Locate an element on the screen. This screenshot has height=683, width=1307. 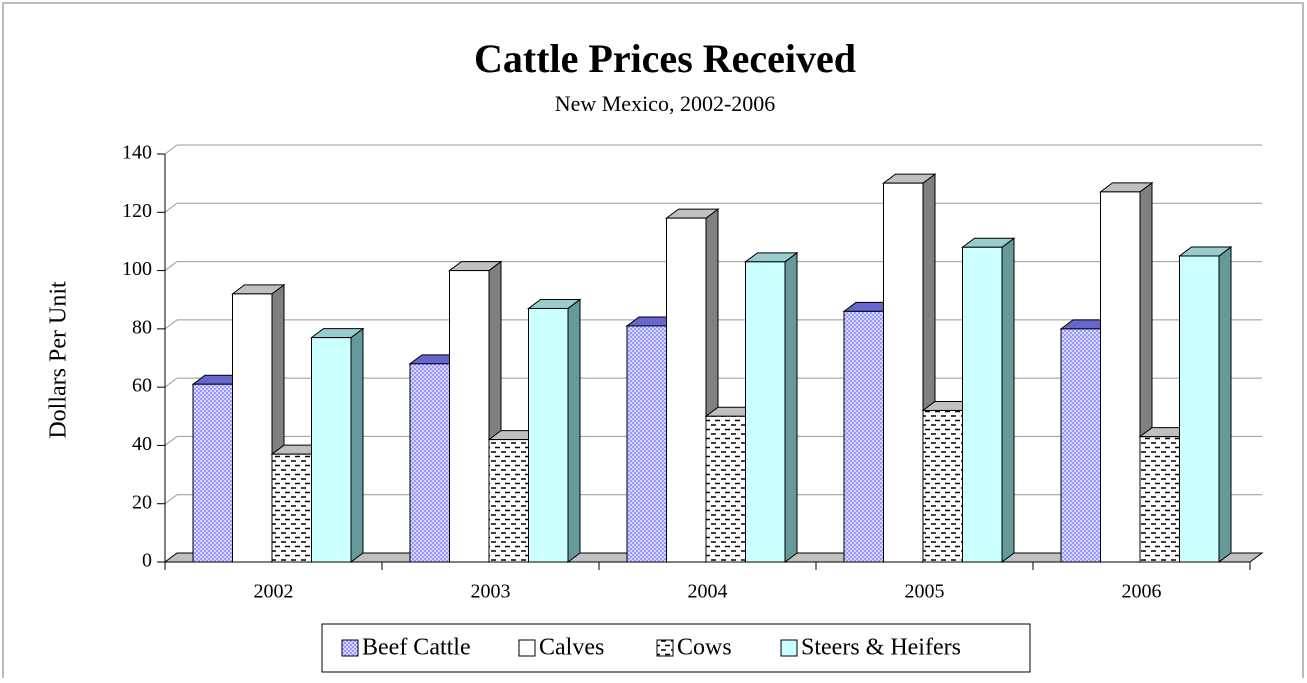
y-tick-label: 0 is located at coordinates (147, 561).